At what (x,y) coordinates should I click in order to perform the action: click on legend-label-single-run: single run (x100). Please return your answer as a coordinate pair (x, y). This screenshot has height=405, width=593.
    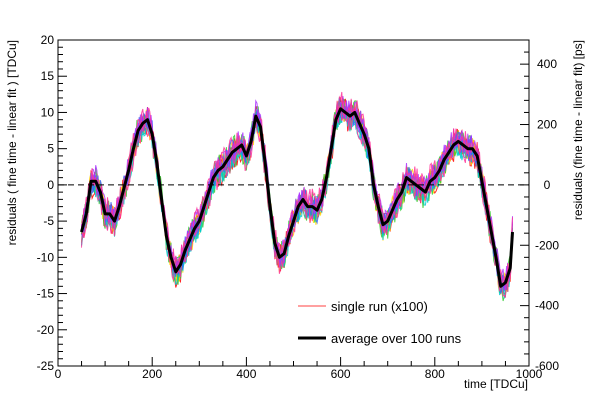
    Looking at the image, I should click on (379, 306).